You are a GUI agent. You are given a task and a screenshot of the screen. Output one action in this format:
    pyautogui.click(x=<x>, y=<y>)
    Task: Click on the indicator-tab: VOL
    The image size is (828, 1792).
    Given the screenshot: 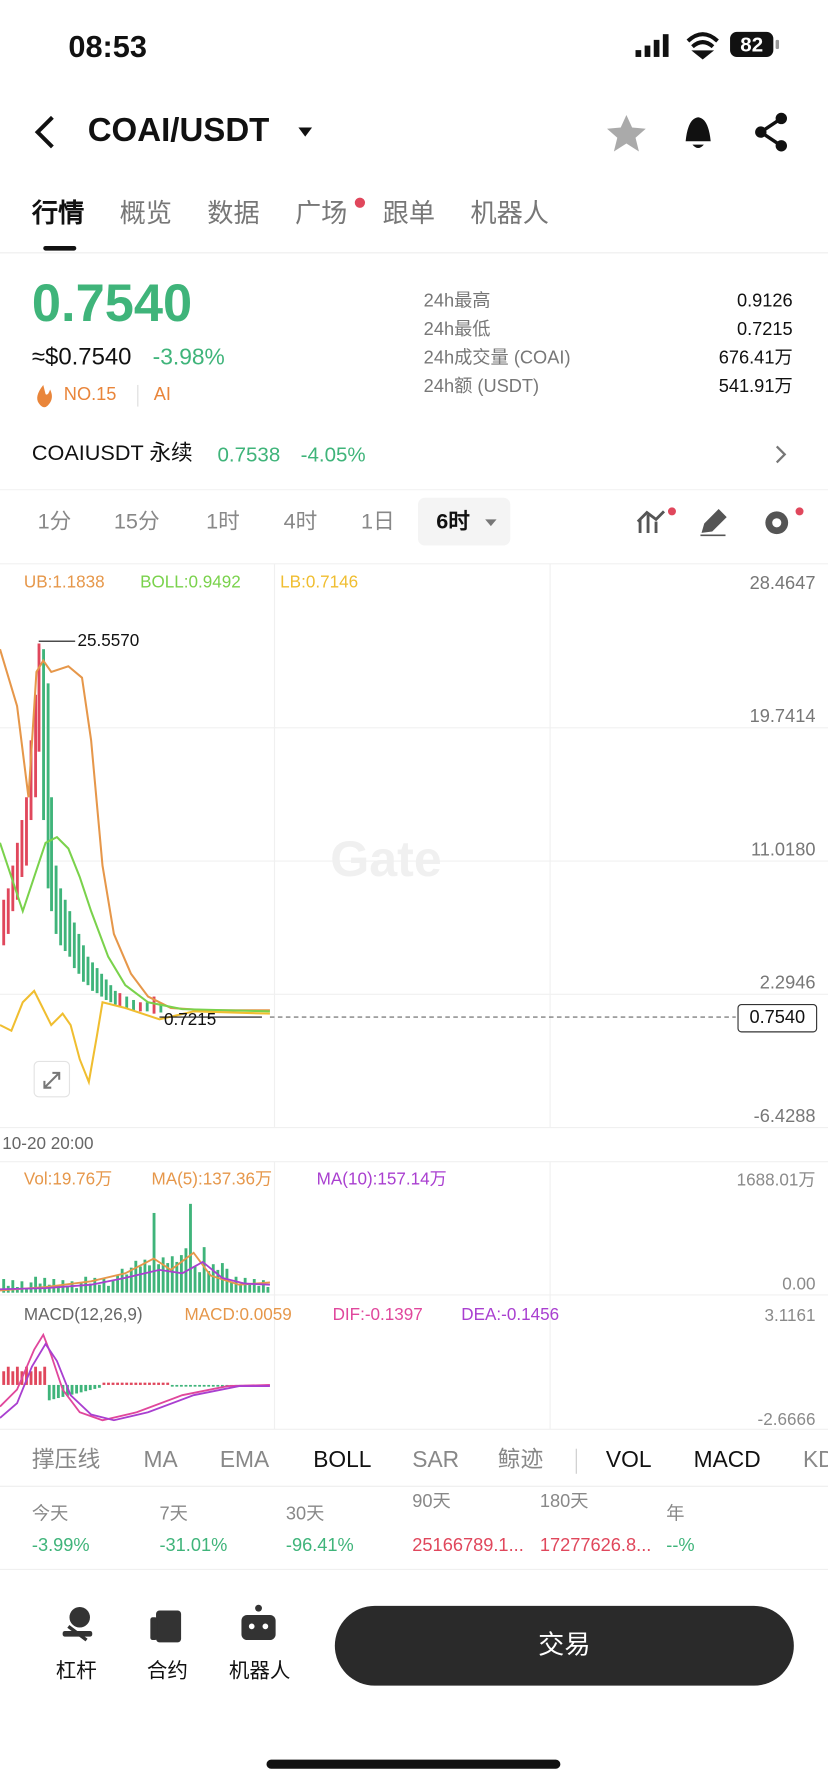 What is the action you would take?
    pyautogui.click(x=628, y=1460)
    